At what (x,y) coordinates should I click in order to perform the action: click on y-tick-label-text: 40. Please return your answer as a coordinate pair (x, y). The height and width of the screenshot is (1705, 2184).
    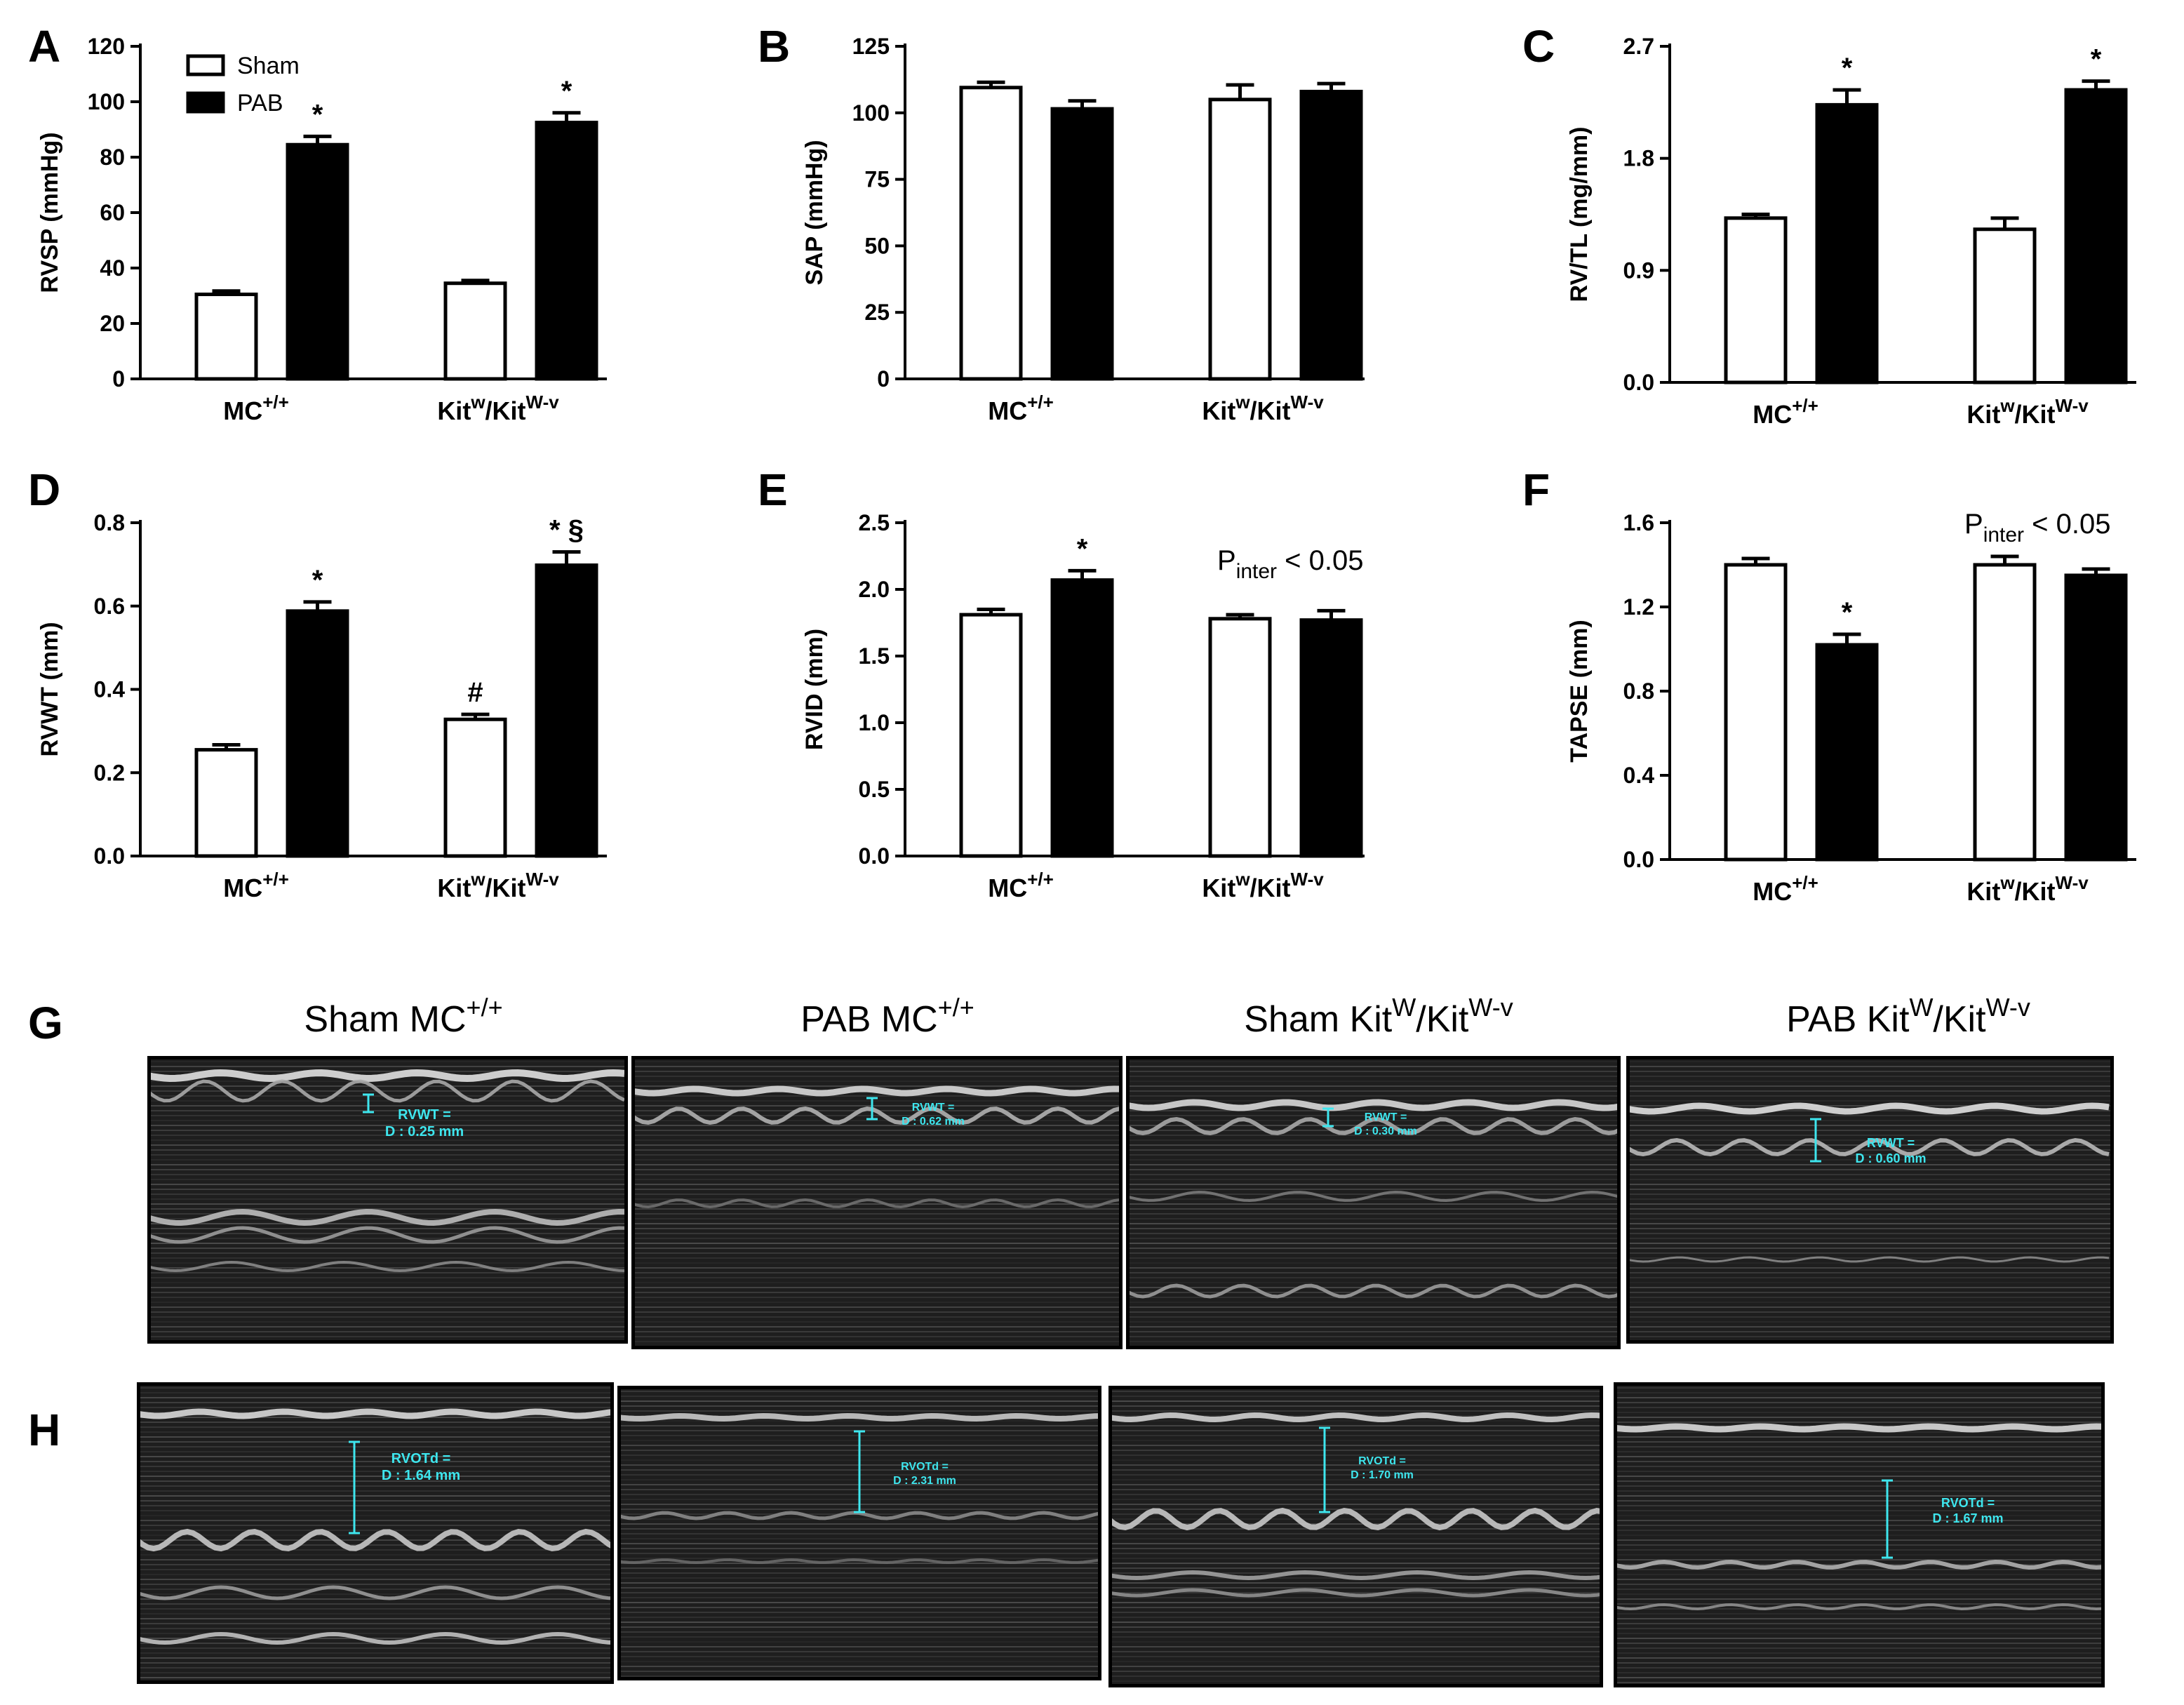
    Looking at the image, I should click on (112, 268).